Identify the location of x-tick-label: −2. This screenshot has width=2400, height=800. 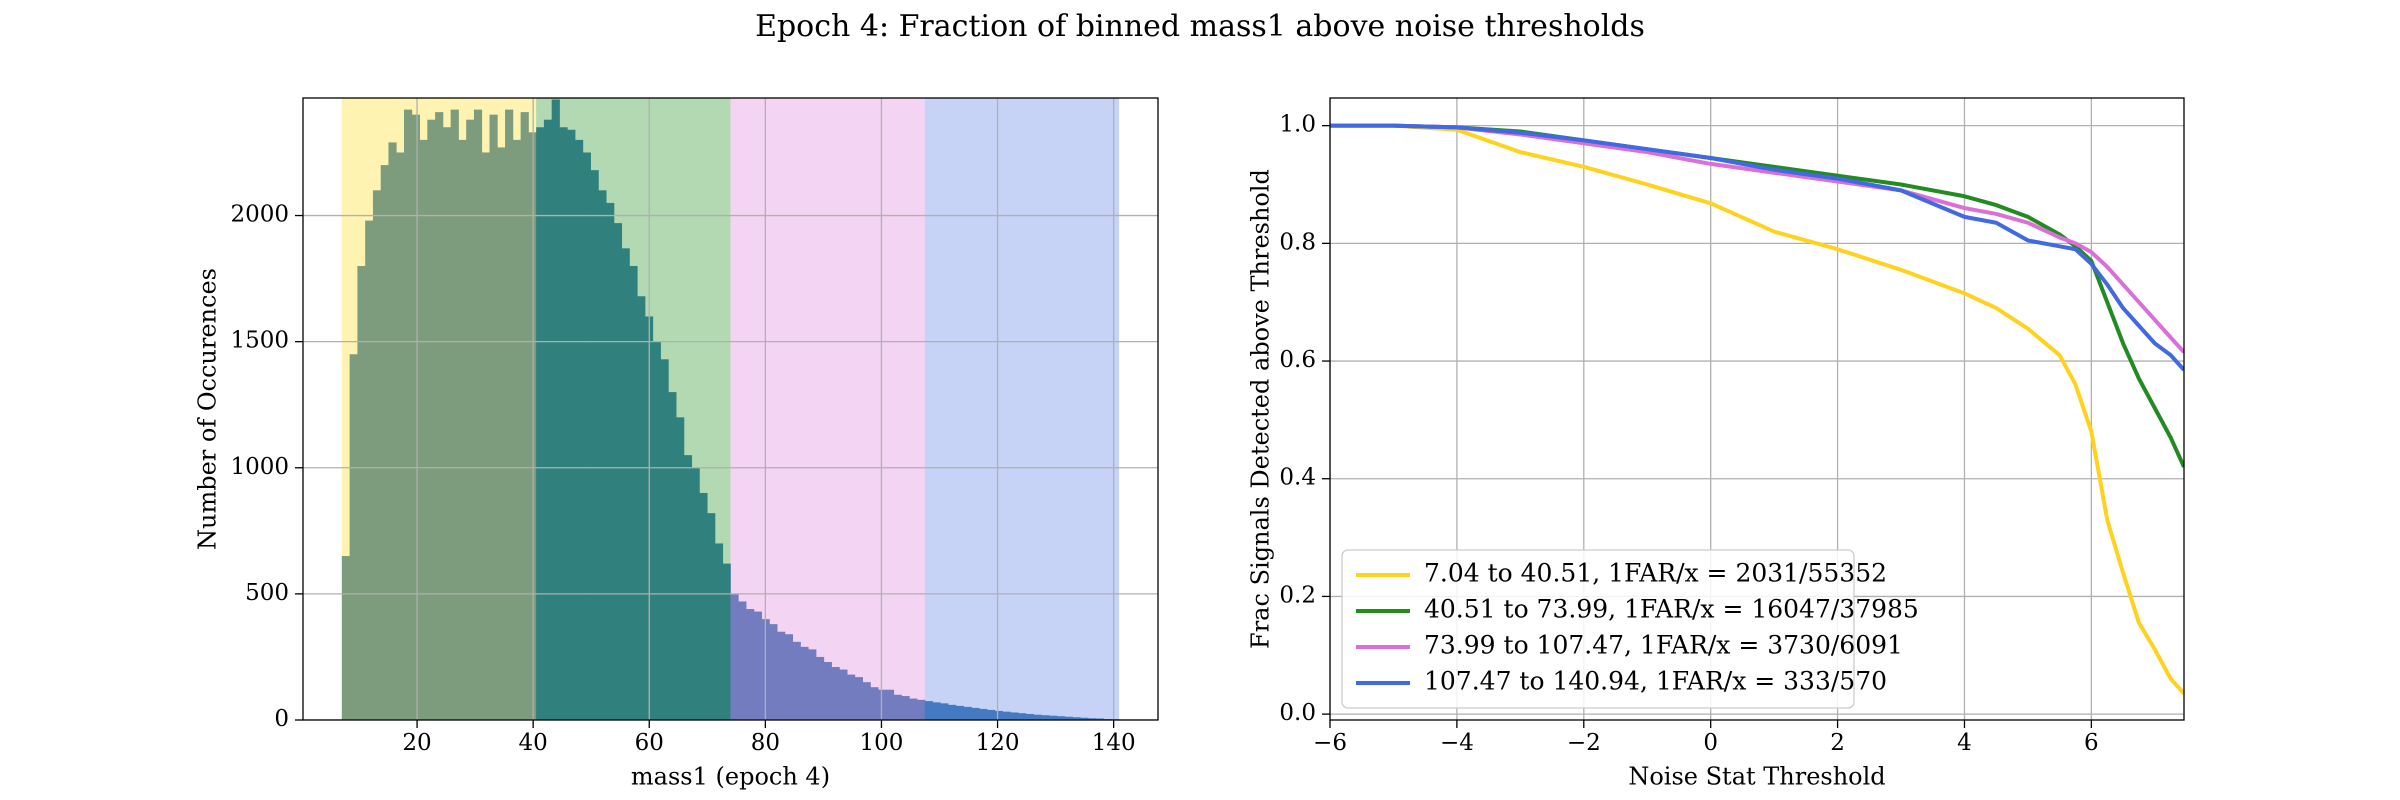
(1584, 743).